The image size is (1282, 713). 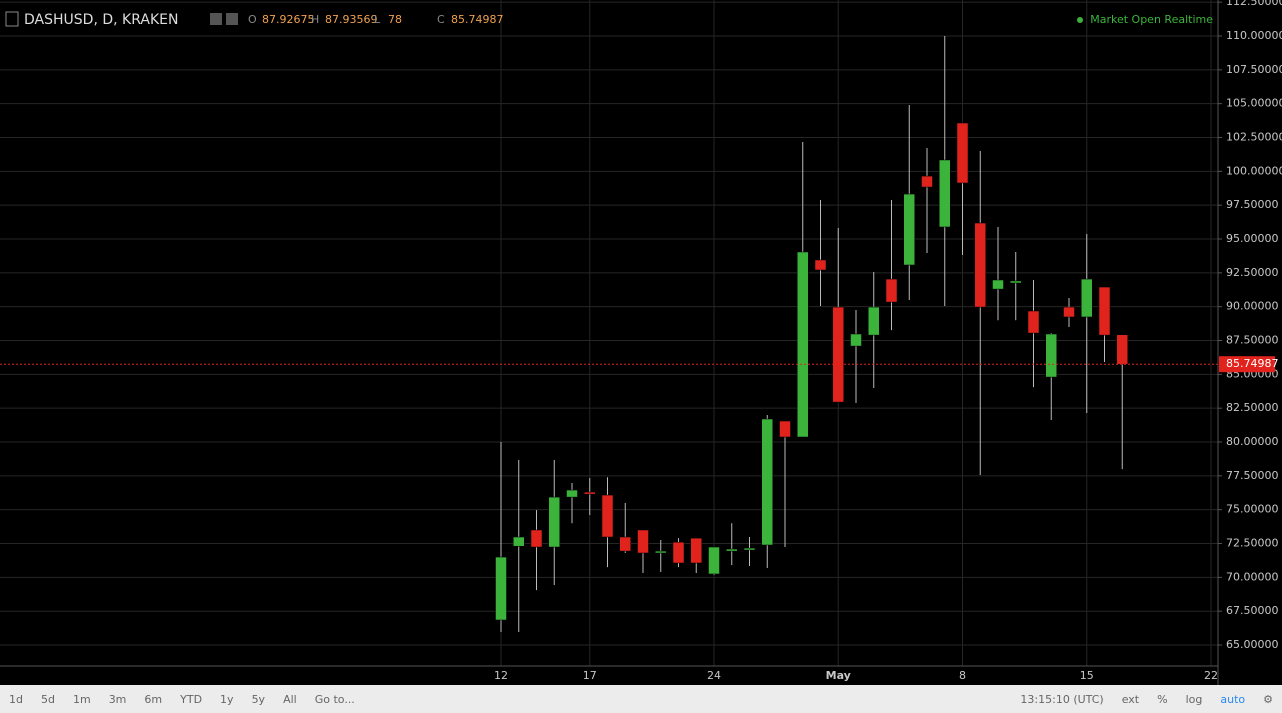 What do you see at coordinates (252, 19) in the screenshot?
I see `ohlc-label: O` at bounding box center [252, 19].